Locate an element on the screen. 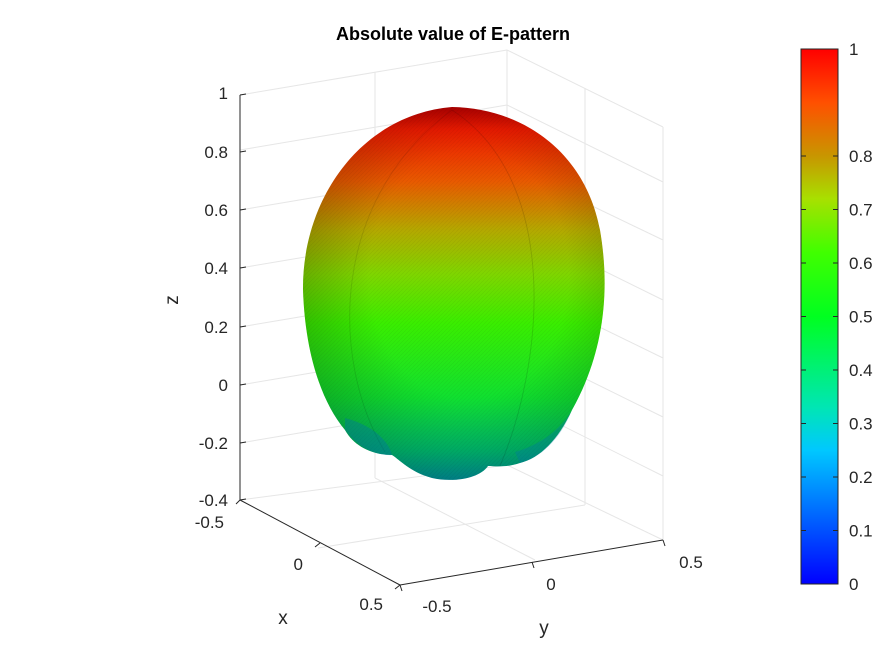 The height and width of the screenshot is (656, 875). y-tick-label: 0 is located at coordinates (550, 584).